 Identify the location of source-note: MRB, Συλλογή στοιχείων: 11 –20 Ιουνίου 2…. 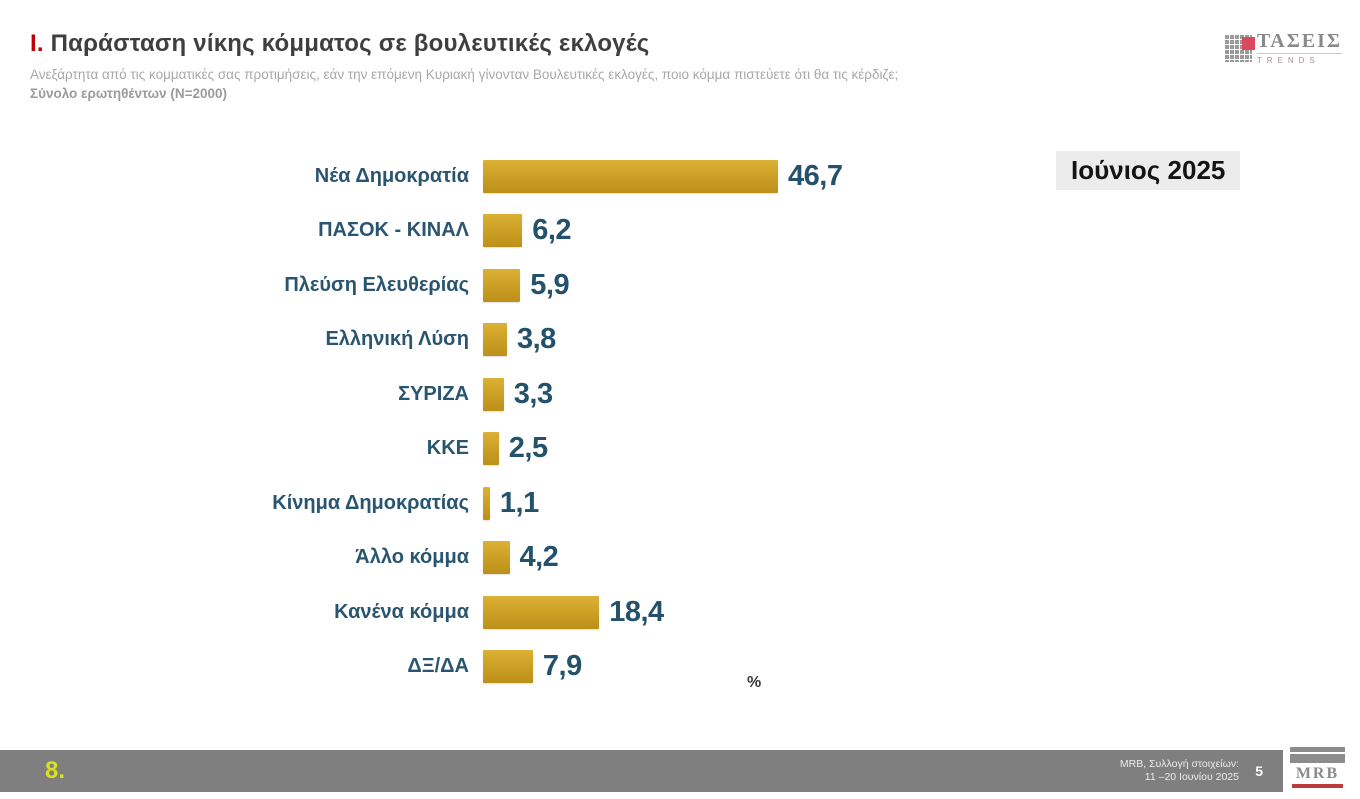
(1179, 771).